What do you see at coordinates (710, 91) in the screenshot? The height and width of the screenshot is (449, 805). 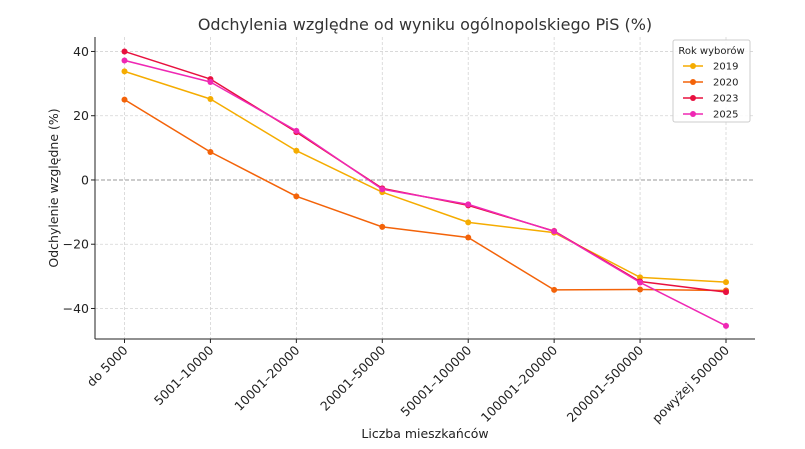 I see `legend-items: 2019 2020 2023 2025` at bounding box center [710, 91].